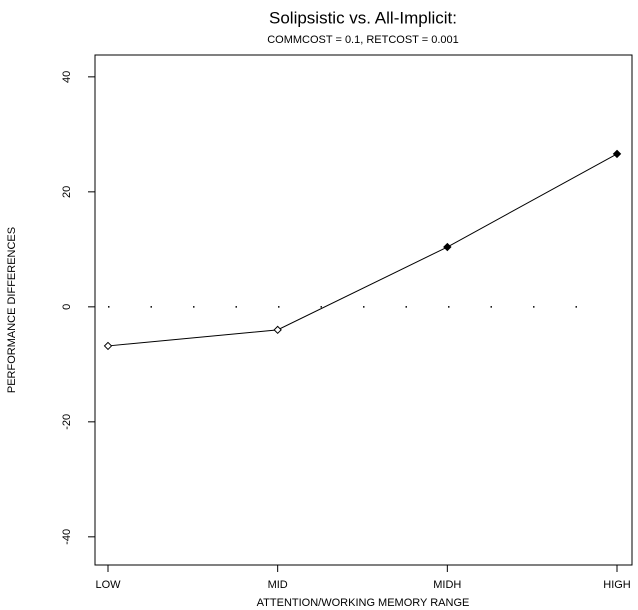  What do you see at coordinates (363, 40) in the screenshot?
I see `chart-subtitle: COMMCOST = 0.1, RETCOST = 0.001` at bounding box center [363, 40].